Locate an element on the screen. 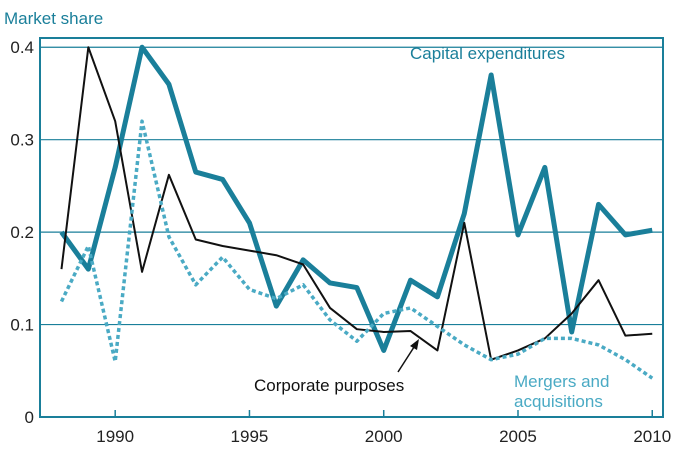 The height and width of the screenshot is (450, 673). y-tick-label: 0.2 is located at coordinates (22, 232).